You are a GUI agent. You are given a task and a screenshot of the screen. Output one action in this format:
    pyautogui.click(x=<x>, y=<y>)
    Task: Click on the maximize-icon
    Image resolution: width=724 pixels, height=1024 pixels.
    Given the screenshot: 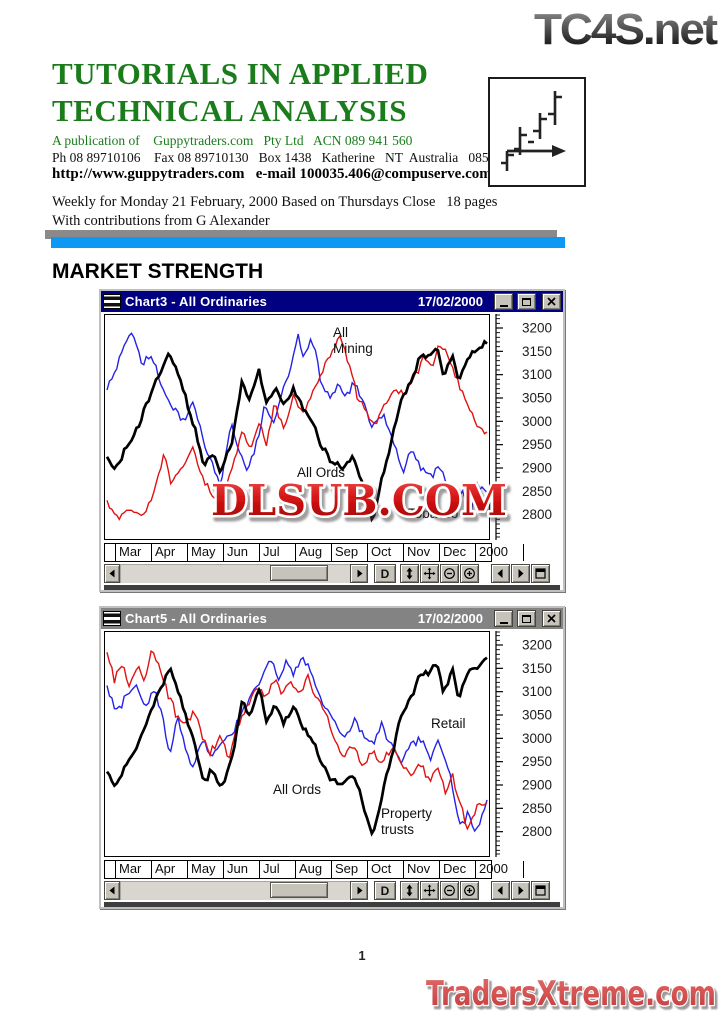 What is the action you would take?
    pyautogui.click(x=526, y=301)
    